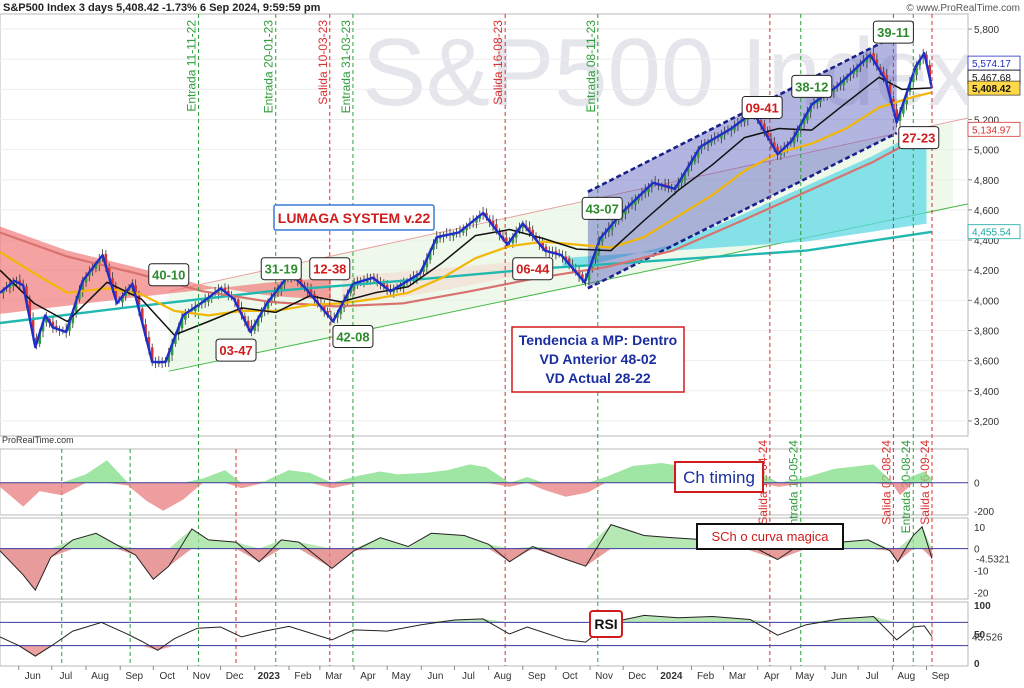 The height and width of the screenshot is (688, 1024). Describe the element at coordinates (986, 392) in the screenshot. I see `price-tick-label: 3,400` at that location.